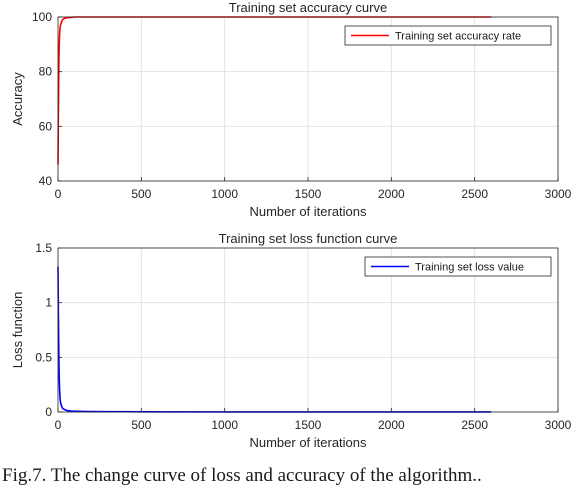  What do you see at coordinates (48, 303) in the screenshot?
I see `y-tick-label: 1` at bounding box center [48, 303].